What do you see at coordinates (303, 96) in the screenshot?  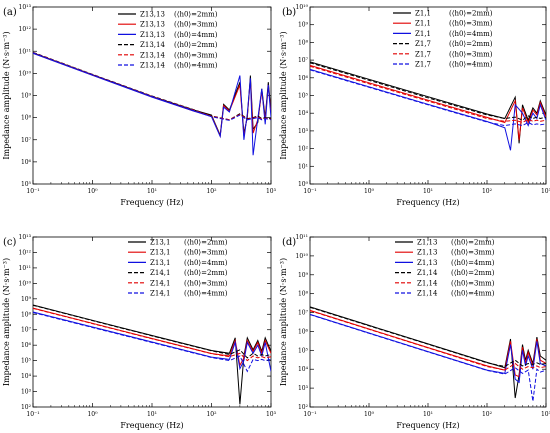 I see `y-tick-label: 10⁵` at bounding box center [303, 96].